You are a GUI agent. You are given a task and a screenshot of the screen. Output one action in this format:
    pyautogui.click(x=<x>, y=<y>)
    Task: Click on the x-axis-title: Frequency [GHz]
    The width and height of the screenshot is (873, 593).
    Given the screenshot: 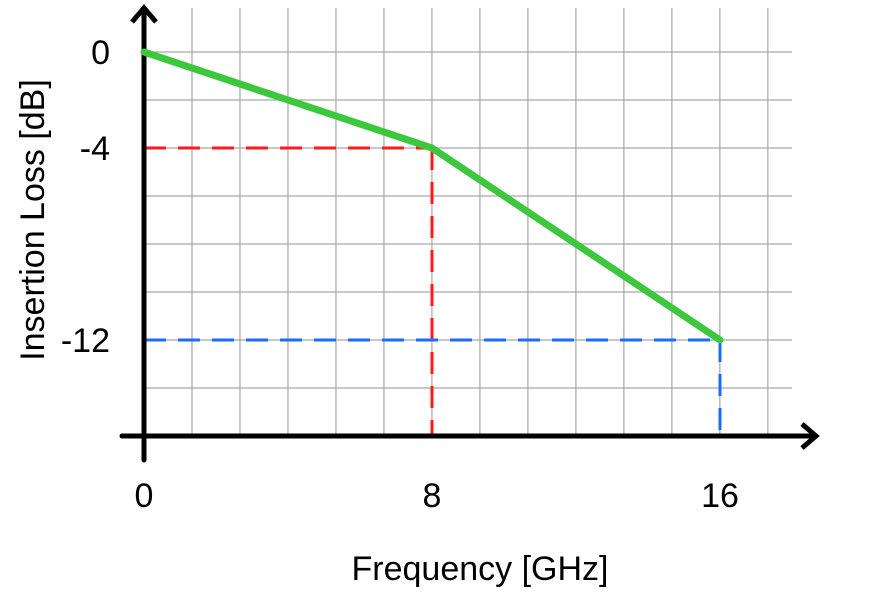 What is the action you would take?
    pyautogui.click(x=480, y=569)
    